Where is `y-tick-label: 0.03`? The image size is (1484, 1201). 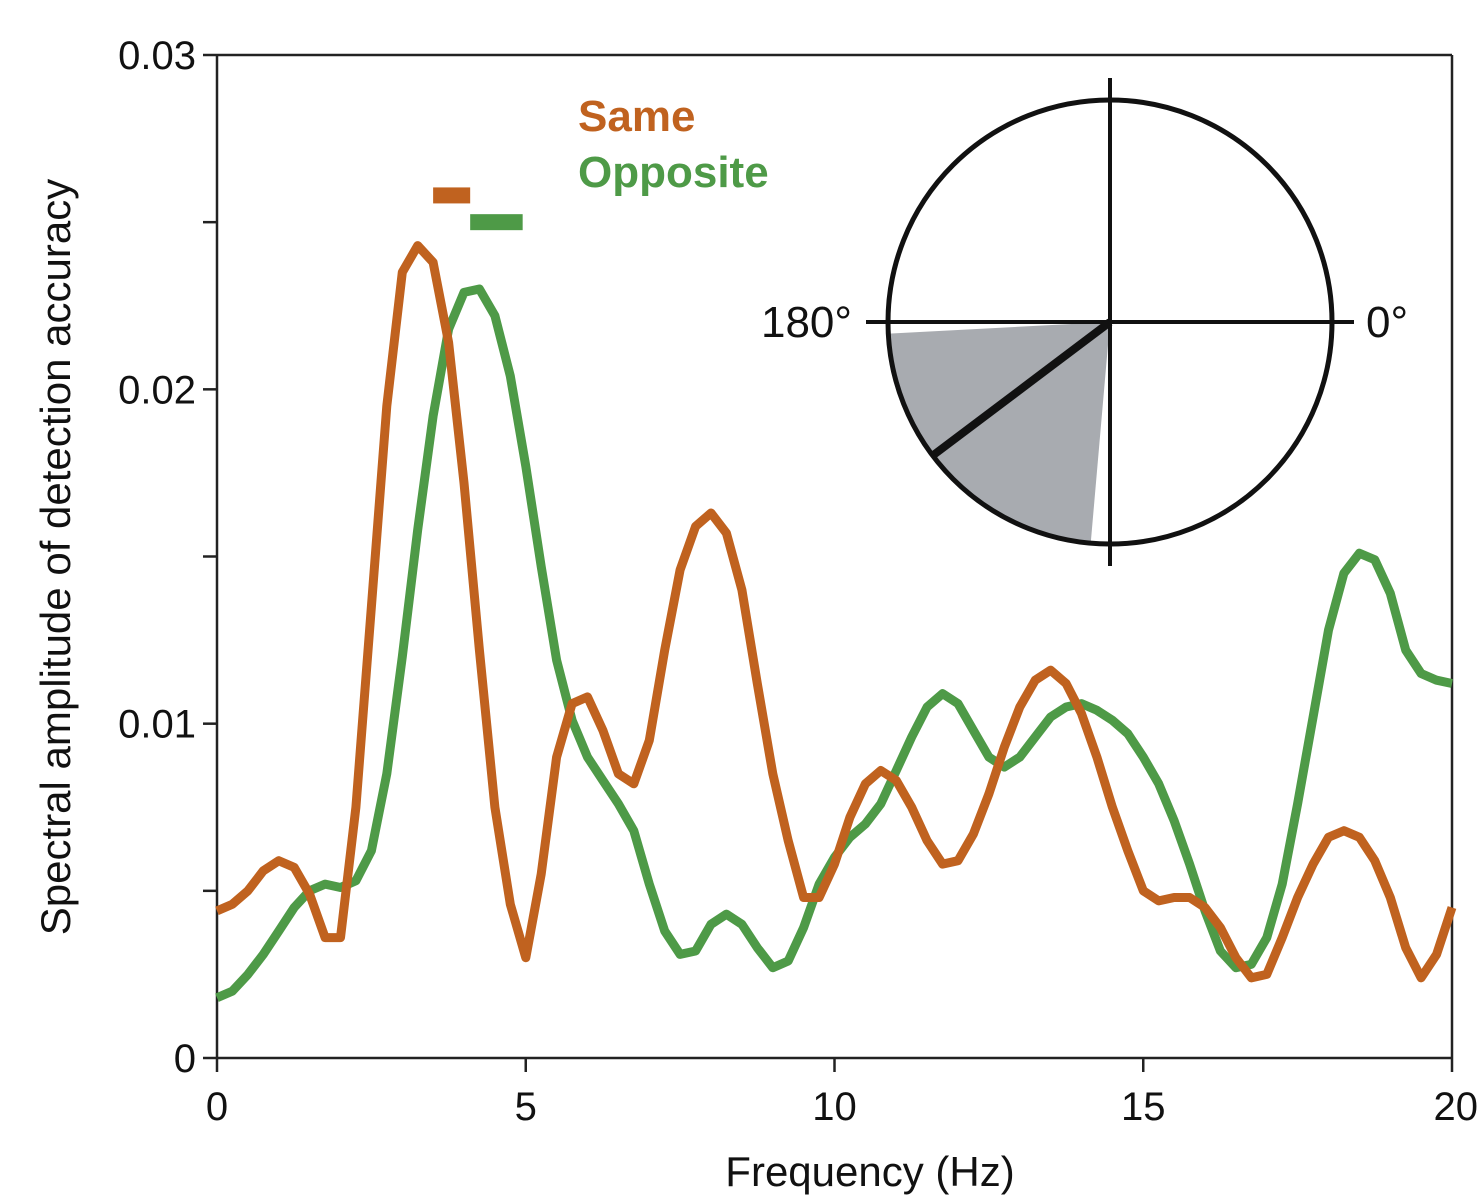
y-tick-label: 0.03 is located at coordinates (157, 56).